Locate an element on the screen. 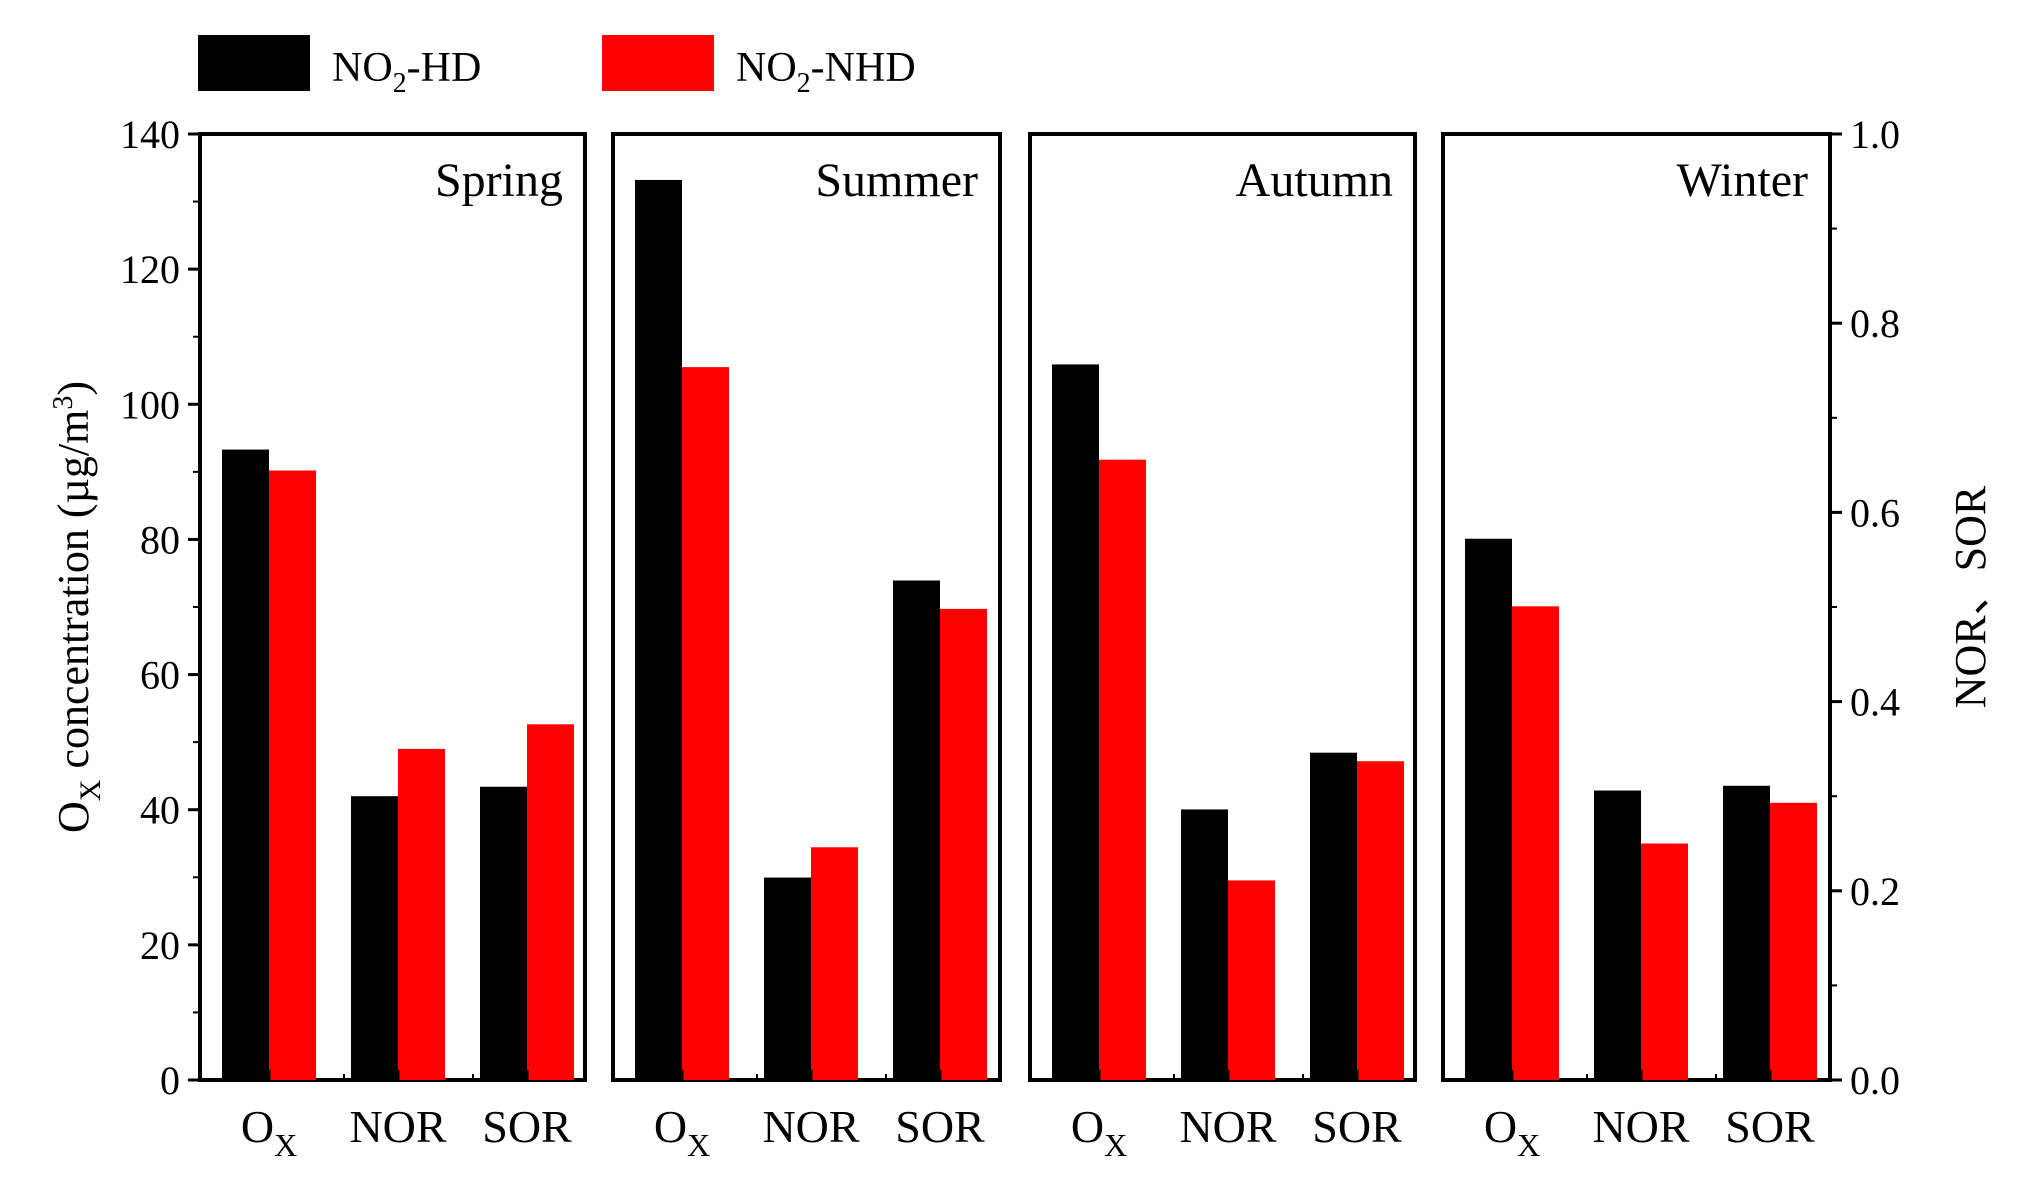 The height and width of the screenshot is (1180, 2020). x-tick-label-autumn-0: OX is located at coordinates (1099, 1132).